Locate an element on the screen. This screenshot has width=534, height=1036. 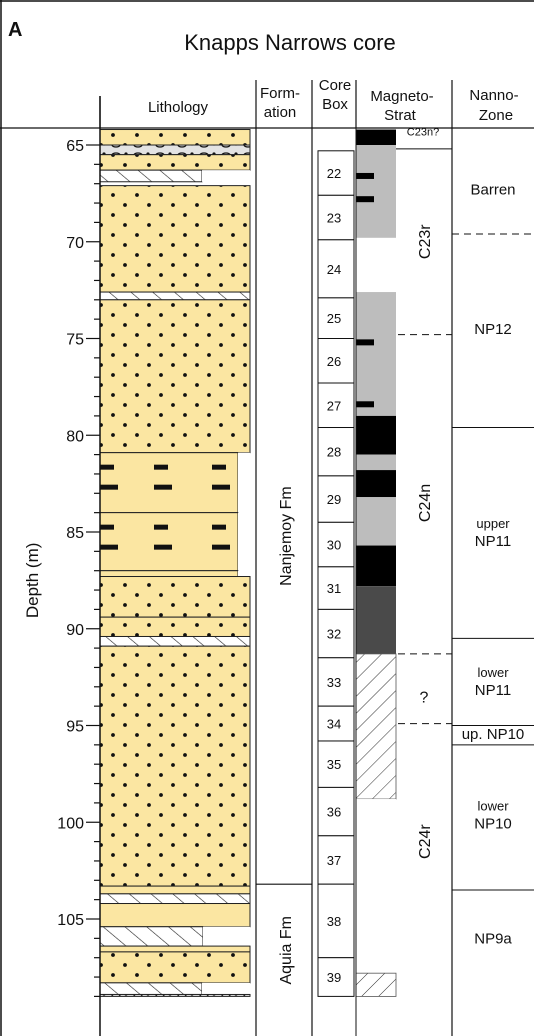
core-box-column: 22 23 24 25 26 27 28 29 30 31 32 33 34 35 36 37 38 39 is located at coordinates (336, 573).